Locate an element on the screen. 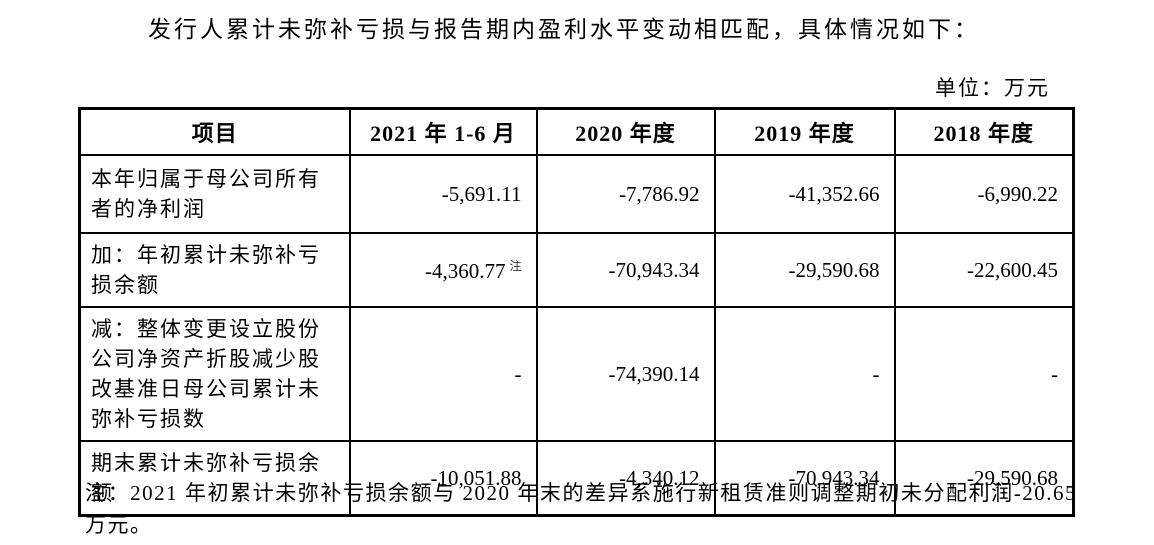 Image resolution: width=1154 pixels, height=545 pixels. cell-value: -41,352.66 is located at coordinates (804, 194).